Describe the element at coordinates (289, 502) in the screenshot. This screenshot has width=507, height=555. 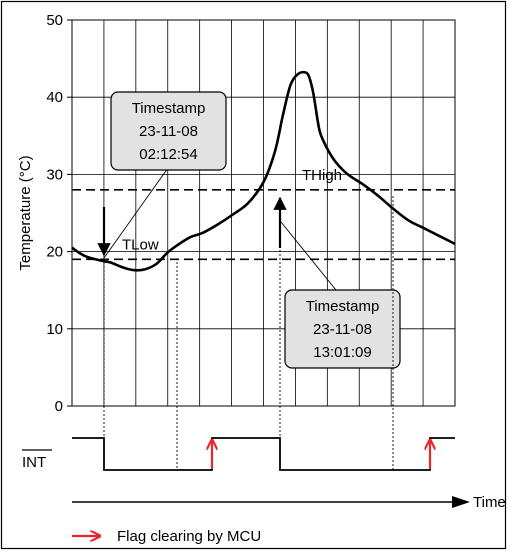
I see `time-axis: Time` at that location.